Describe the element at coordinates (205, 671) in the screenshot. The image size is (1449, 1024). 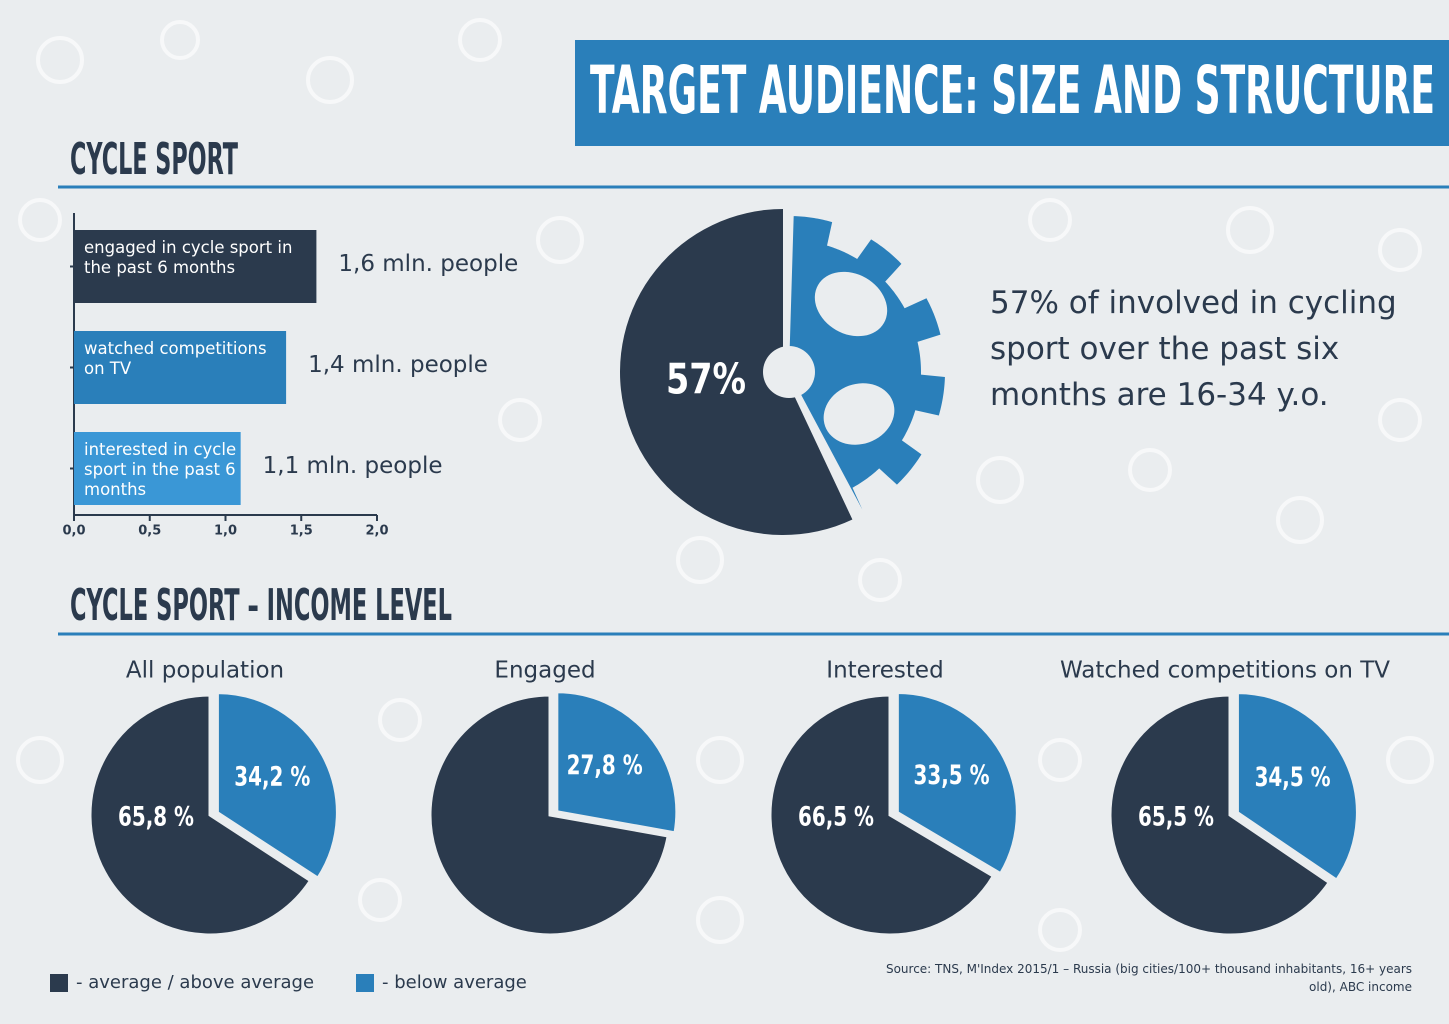
I see `pie-title: All population` at that location.